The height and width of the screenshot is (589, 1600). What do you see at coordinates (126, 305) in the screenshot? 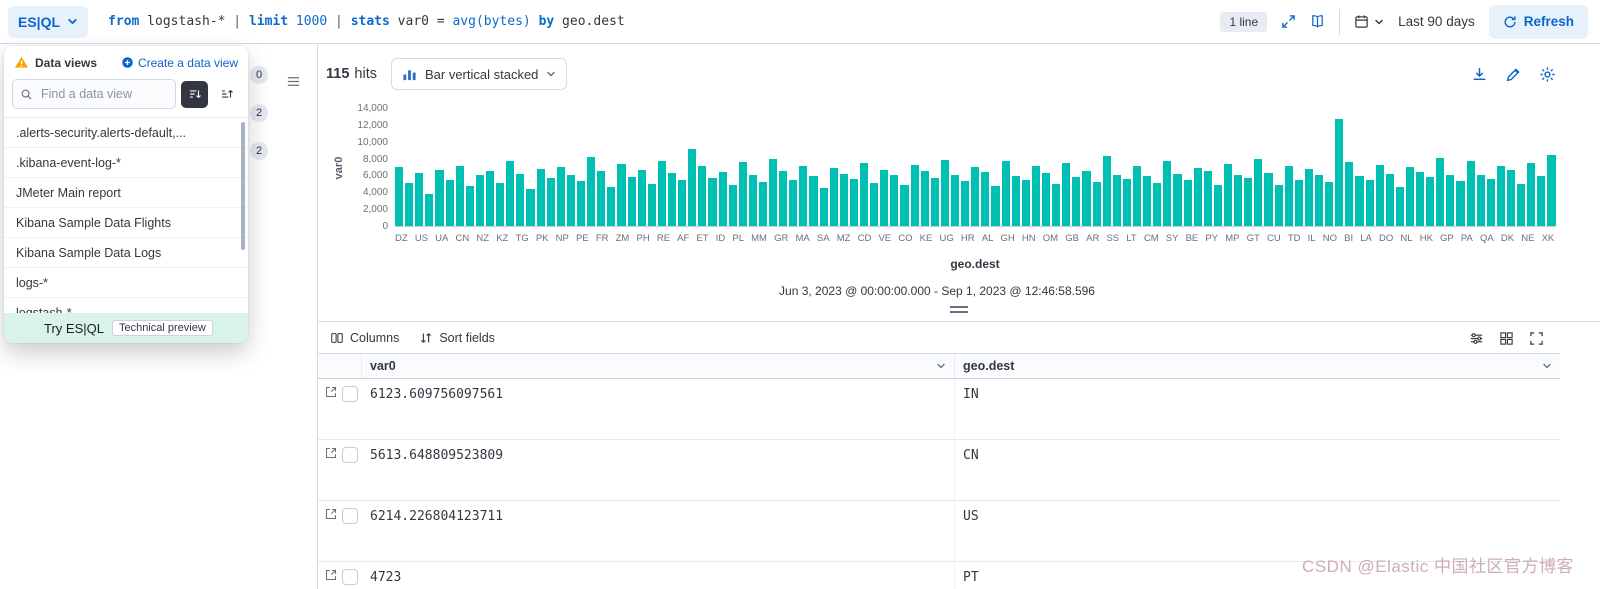
I see `data-view-option: logstash-*` at bounding box center [126, 305].